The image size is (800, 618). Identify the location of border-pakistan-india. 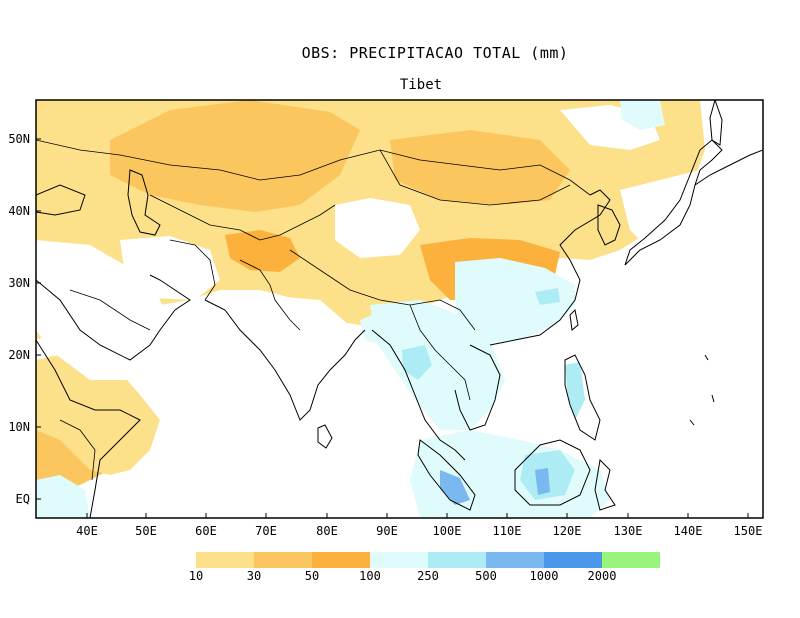
(270, 295).